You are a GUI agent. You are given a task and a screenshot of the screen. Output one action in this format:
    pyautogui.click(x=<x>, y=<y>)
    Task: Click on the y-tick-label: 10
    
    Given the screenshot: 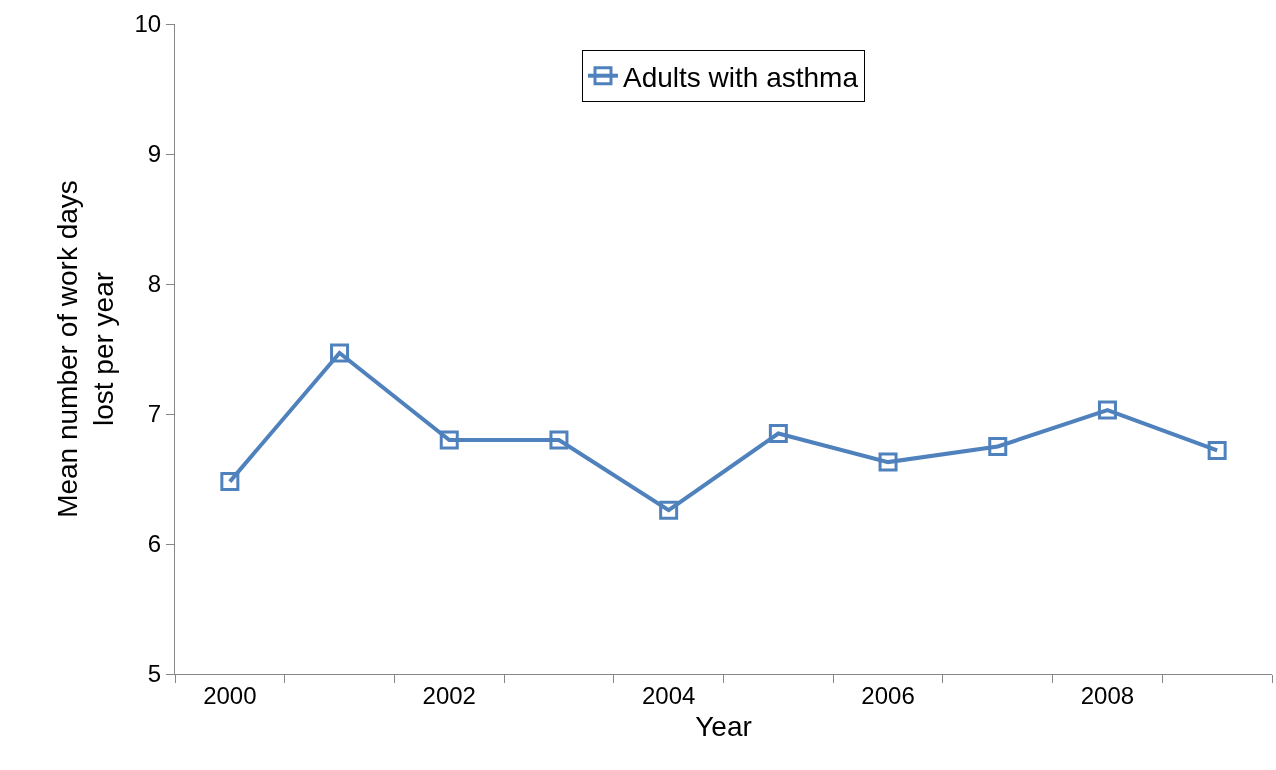 What is the action you would take?
    pyautogui.click(x=148, y=24)
    